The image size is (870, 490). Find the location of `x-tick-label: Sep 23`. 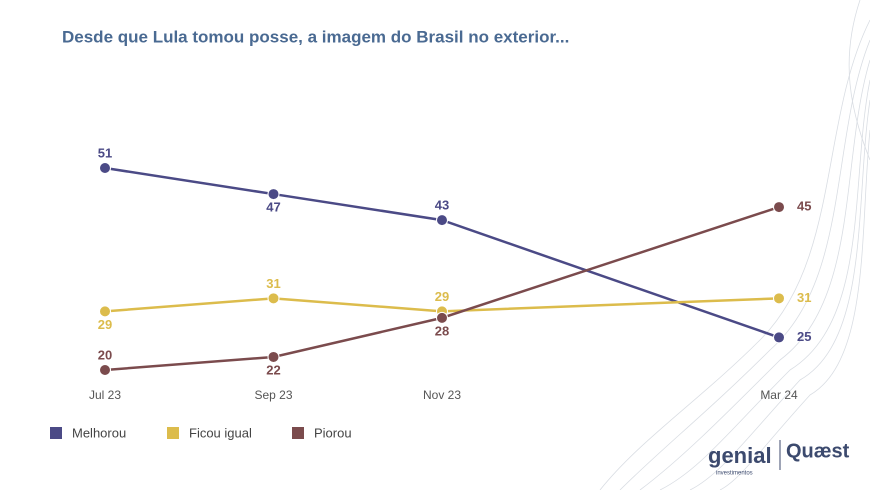

x-tick-label: Sep 23 is located at coordinates (273, 395).